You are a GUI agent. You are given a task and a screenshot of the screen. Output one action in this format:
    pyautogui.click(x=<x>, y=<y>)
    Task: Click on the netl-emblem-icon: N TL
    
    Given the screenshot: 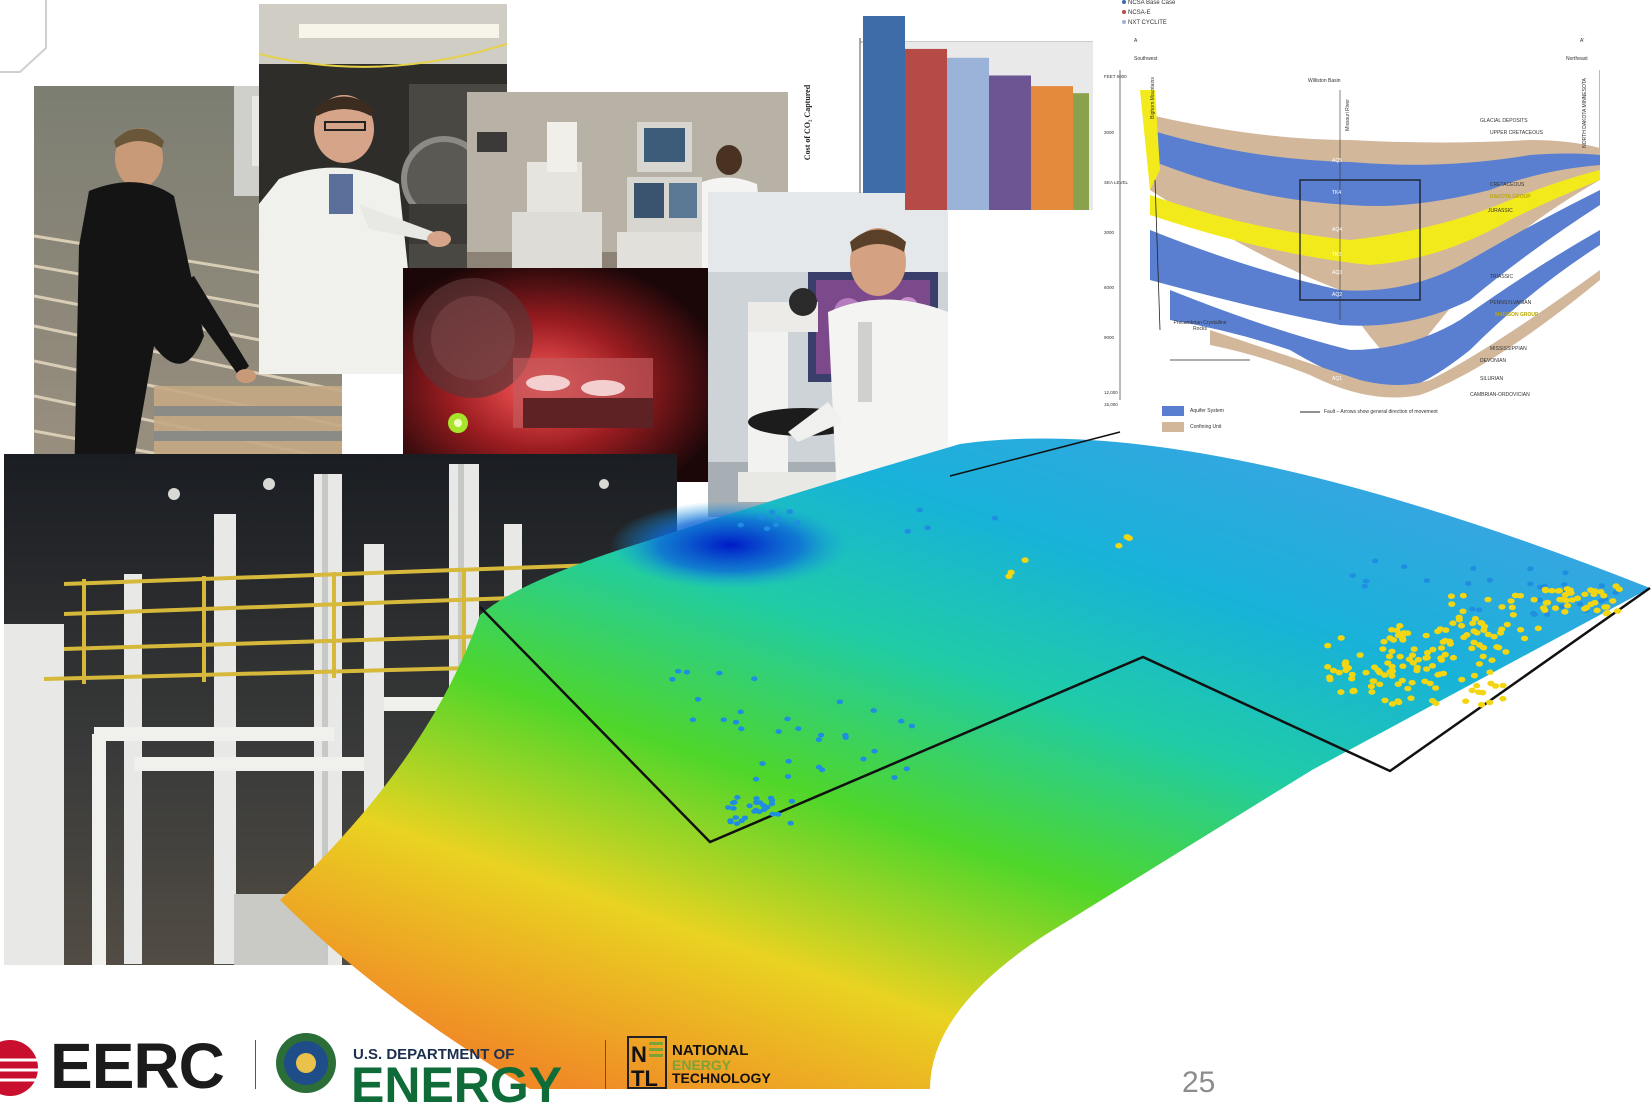 What is the action you would take?
    pyautogui.click(x=647, y=1062)
    